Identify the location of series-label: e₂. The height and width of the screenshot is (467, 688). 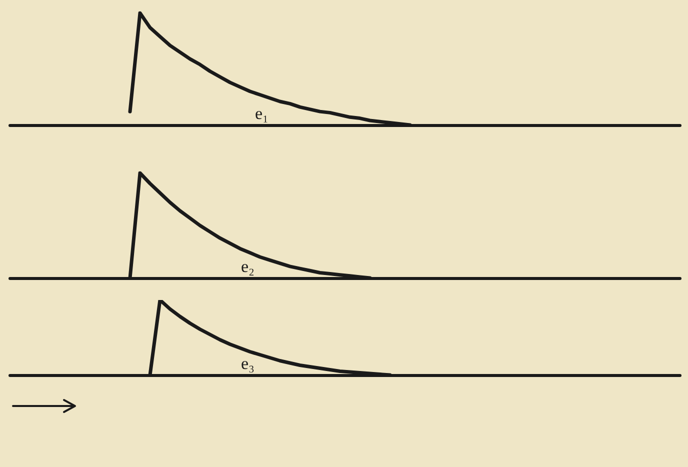
(247, 266).